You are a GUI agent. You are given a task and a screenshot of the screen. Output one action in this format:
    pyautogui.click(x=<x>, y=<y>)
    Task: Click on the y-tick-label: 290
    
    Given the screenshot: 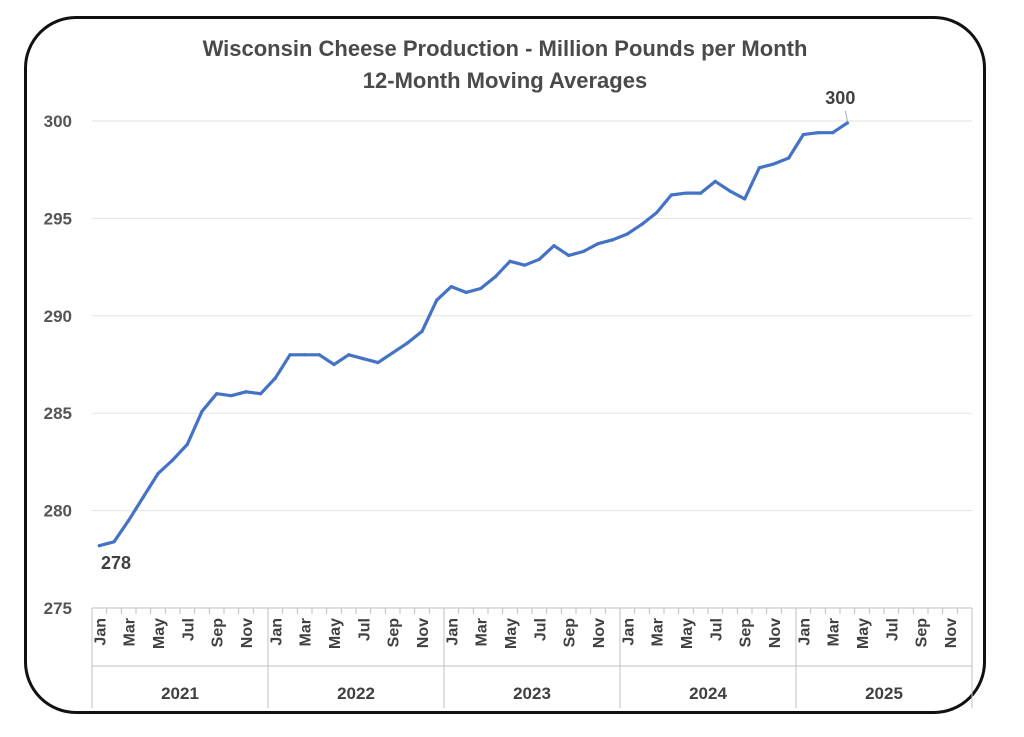 What is the action you would take?
    pyautogui.click(x=58, y=316)
    